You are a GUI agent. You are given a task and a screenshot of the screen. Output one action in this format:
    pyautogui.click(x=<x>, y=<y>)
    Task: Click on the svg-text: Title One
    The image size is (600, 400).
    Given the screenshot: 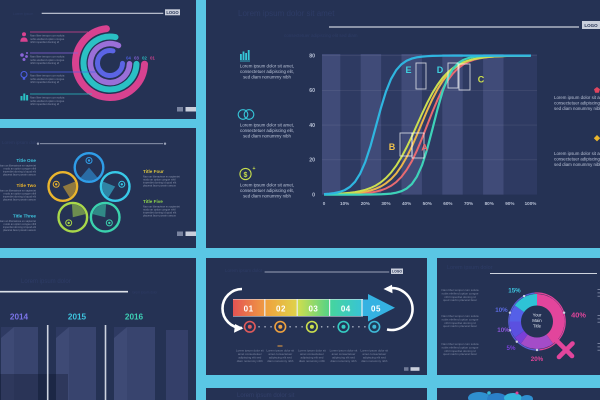 What is the action you would take?
    pyautogui.click(x=26, y=160)
    